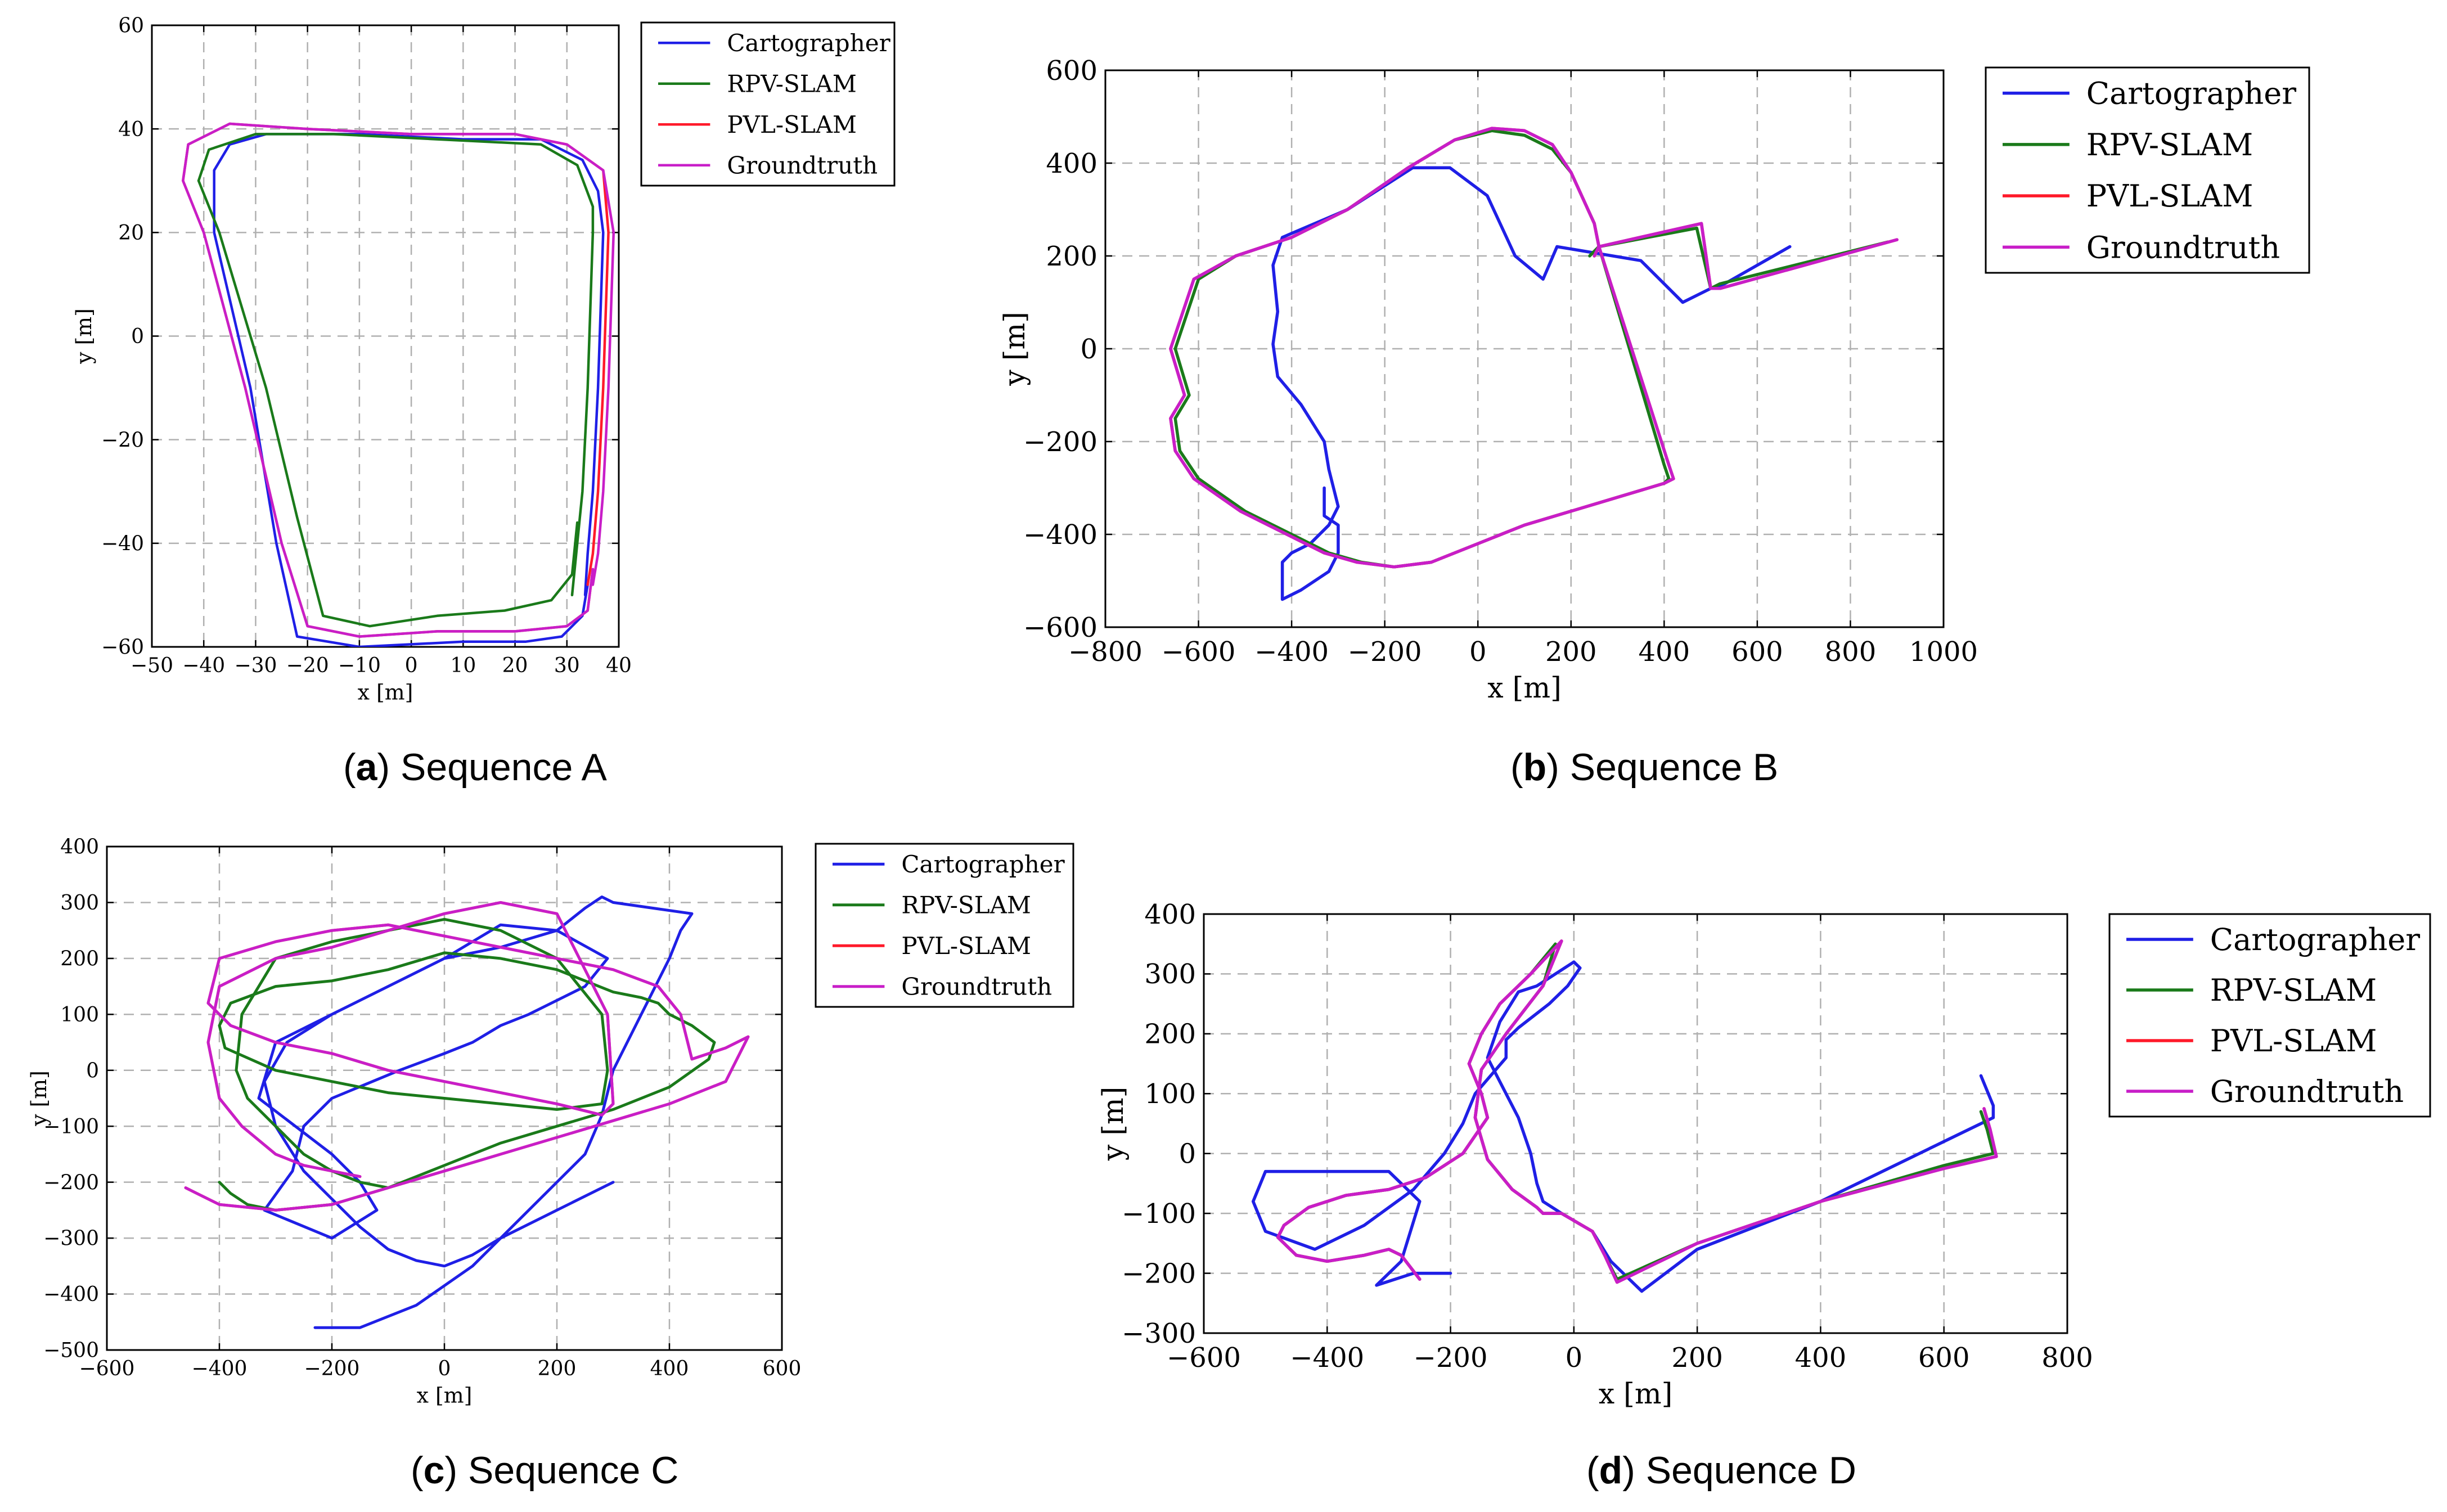  Describe the element at coordinates (463, 665) in the screenshot. I see `x-tick-label: 10` at that location.